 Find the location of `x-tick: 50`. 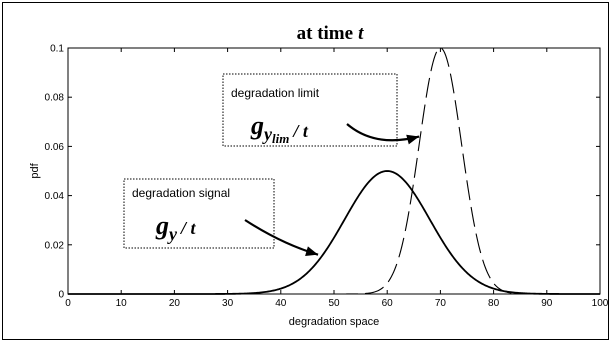

x-tick: 50 is located at coordinates (334, 178).